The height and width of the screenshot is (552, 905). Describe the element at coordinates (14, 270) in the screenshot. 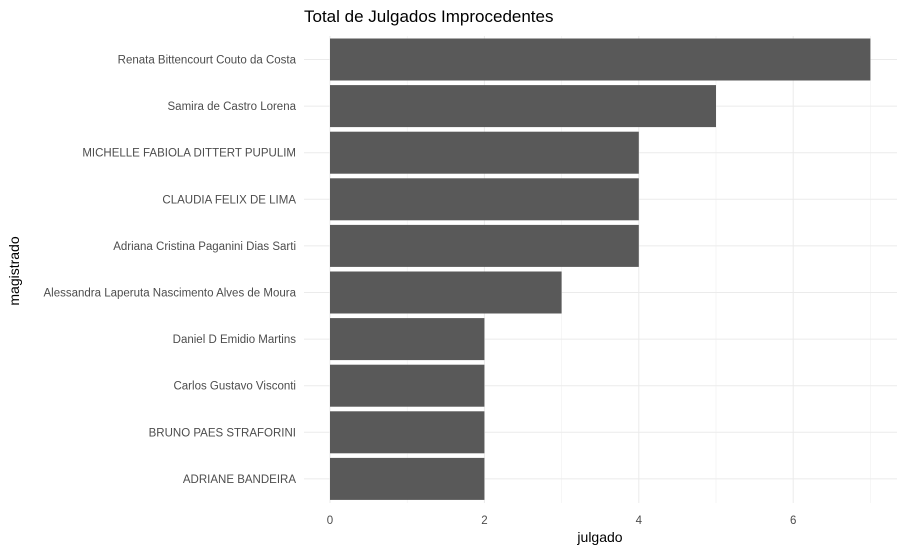

I see `y-axis-title: magistrado` at that location.